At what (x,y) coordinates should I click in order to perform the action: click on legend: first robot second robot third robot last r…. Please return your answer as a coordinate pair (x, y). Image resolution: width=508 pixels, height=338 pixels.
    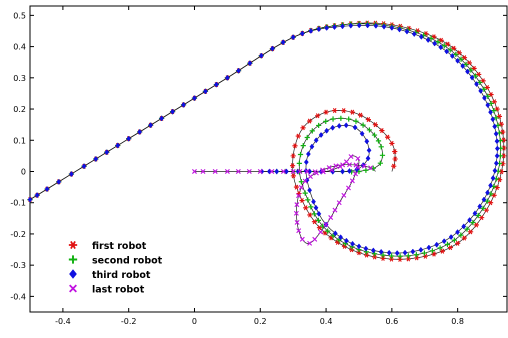
    Looking at the image, I should click on (115, 268).